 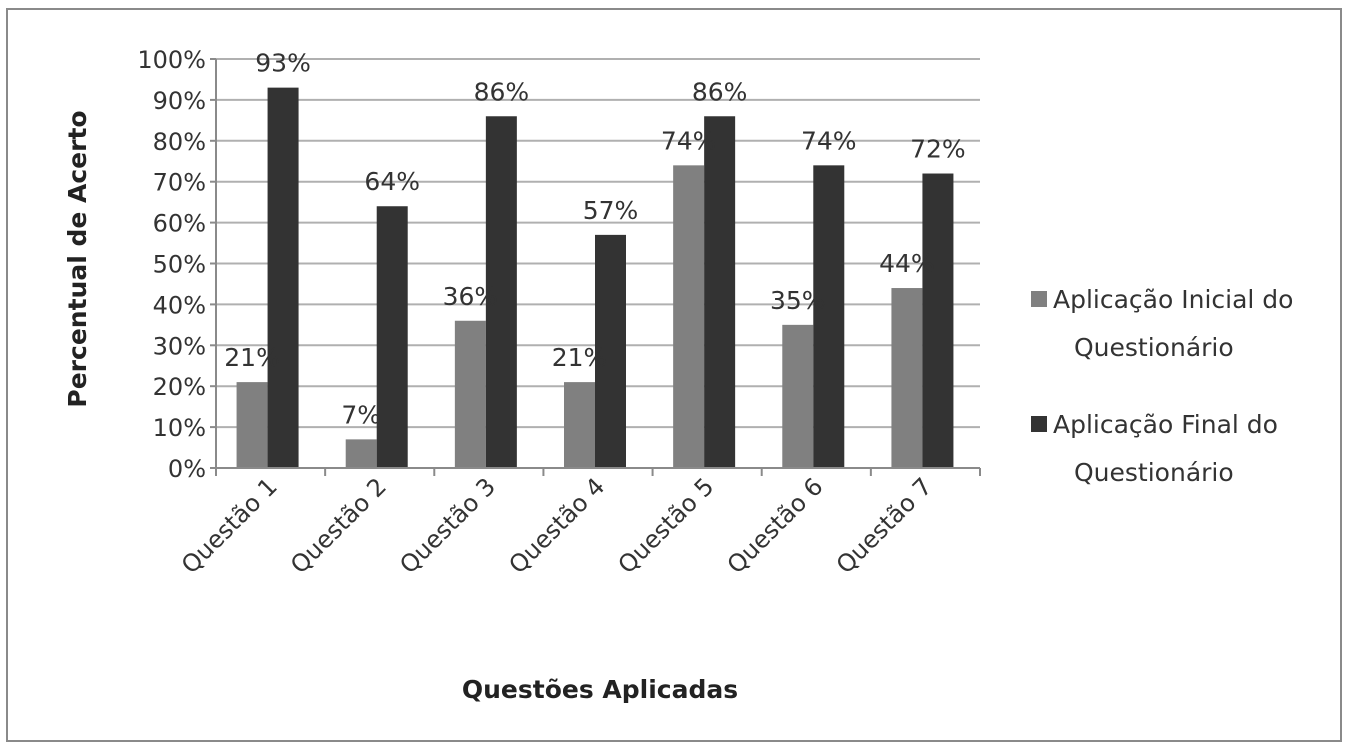 What do you see at coordinates (77, 258) in the screenshot?
I see `y-axis-title: Percentual de Acerto` at bounding box center [77, 258].